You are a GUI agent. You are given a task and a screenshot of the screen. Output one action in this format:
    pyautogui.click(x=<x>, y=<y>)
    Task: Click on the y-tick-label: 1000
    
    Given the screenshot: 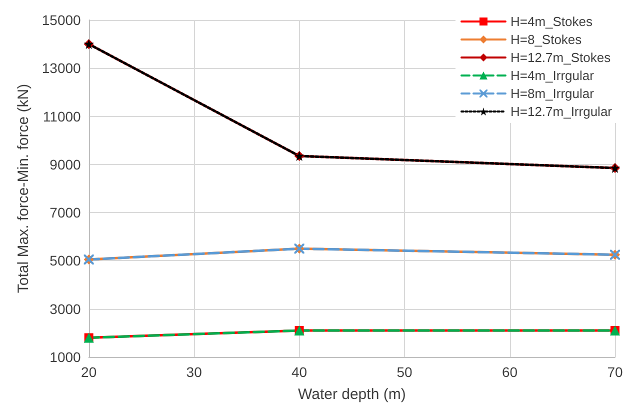 What is the action you would take?
    pyautogui.click(x=66, y=357)
    